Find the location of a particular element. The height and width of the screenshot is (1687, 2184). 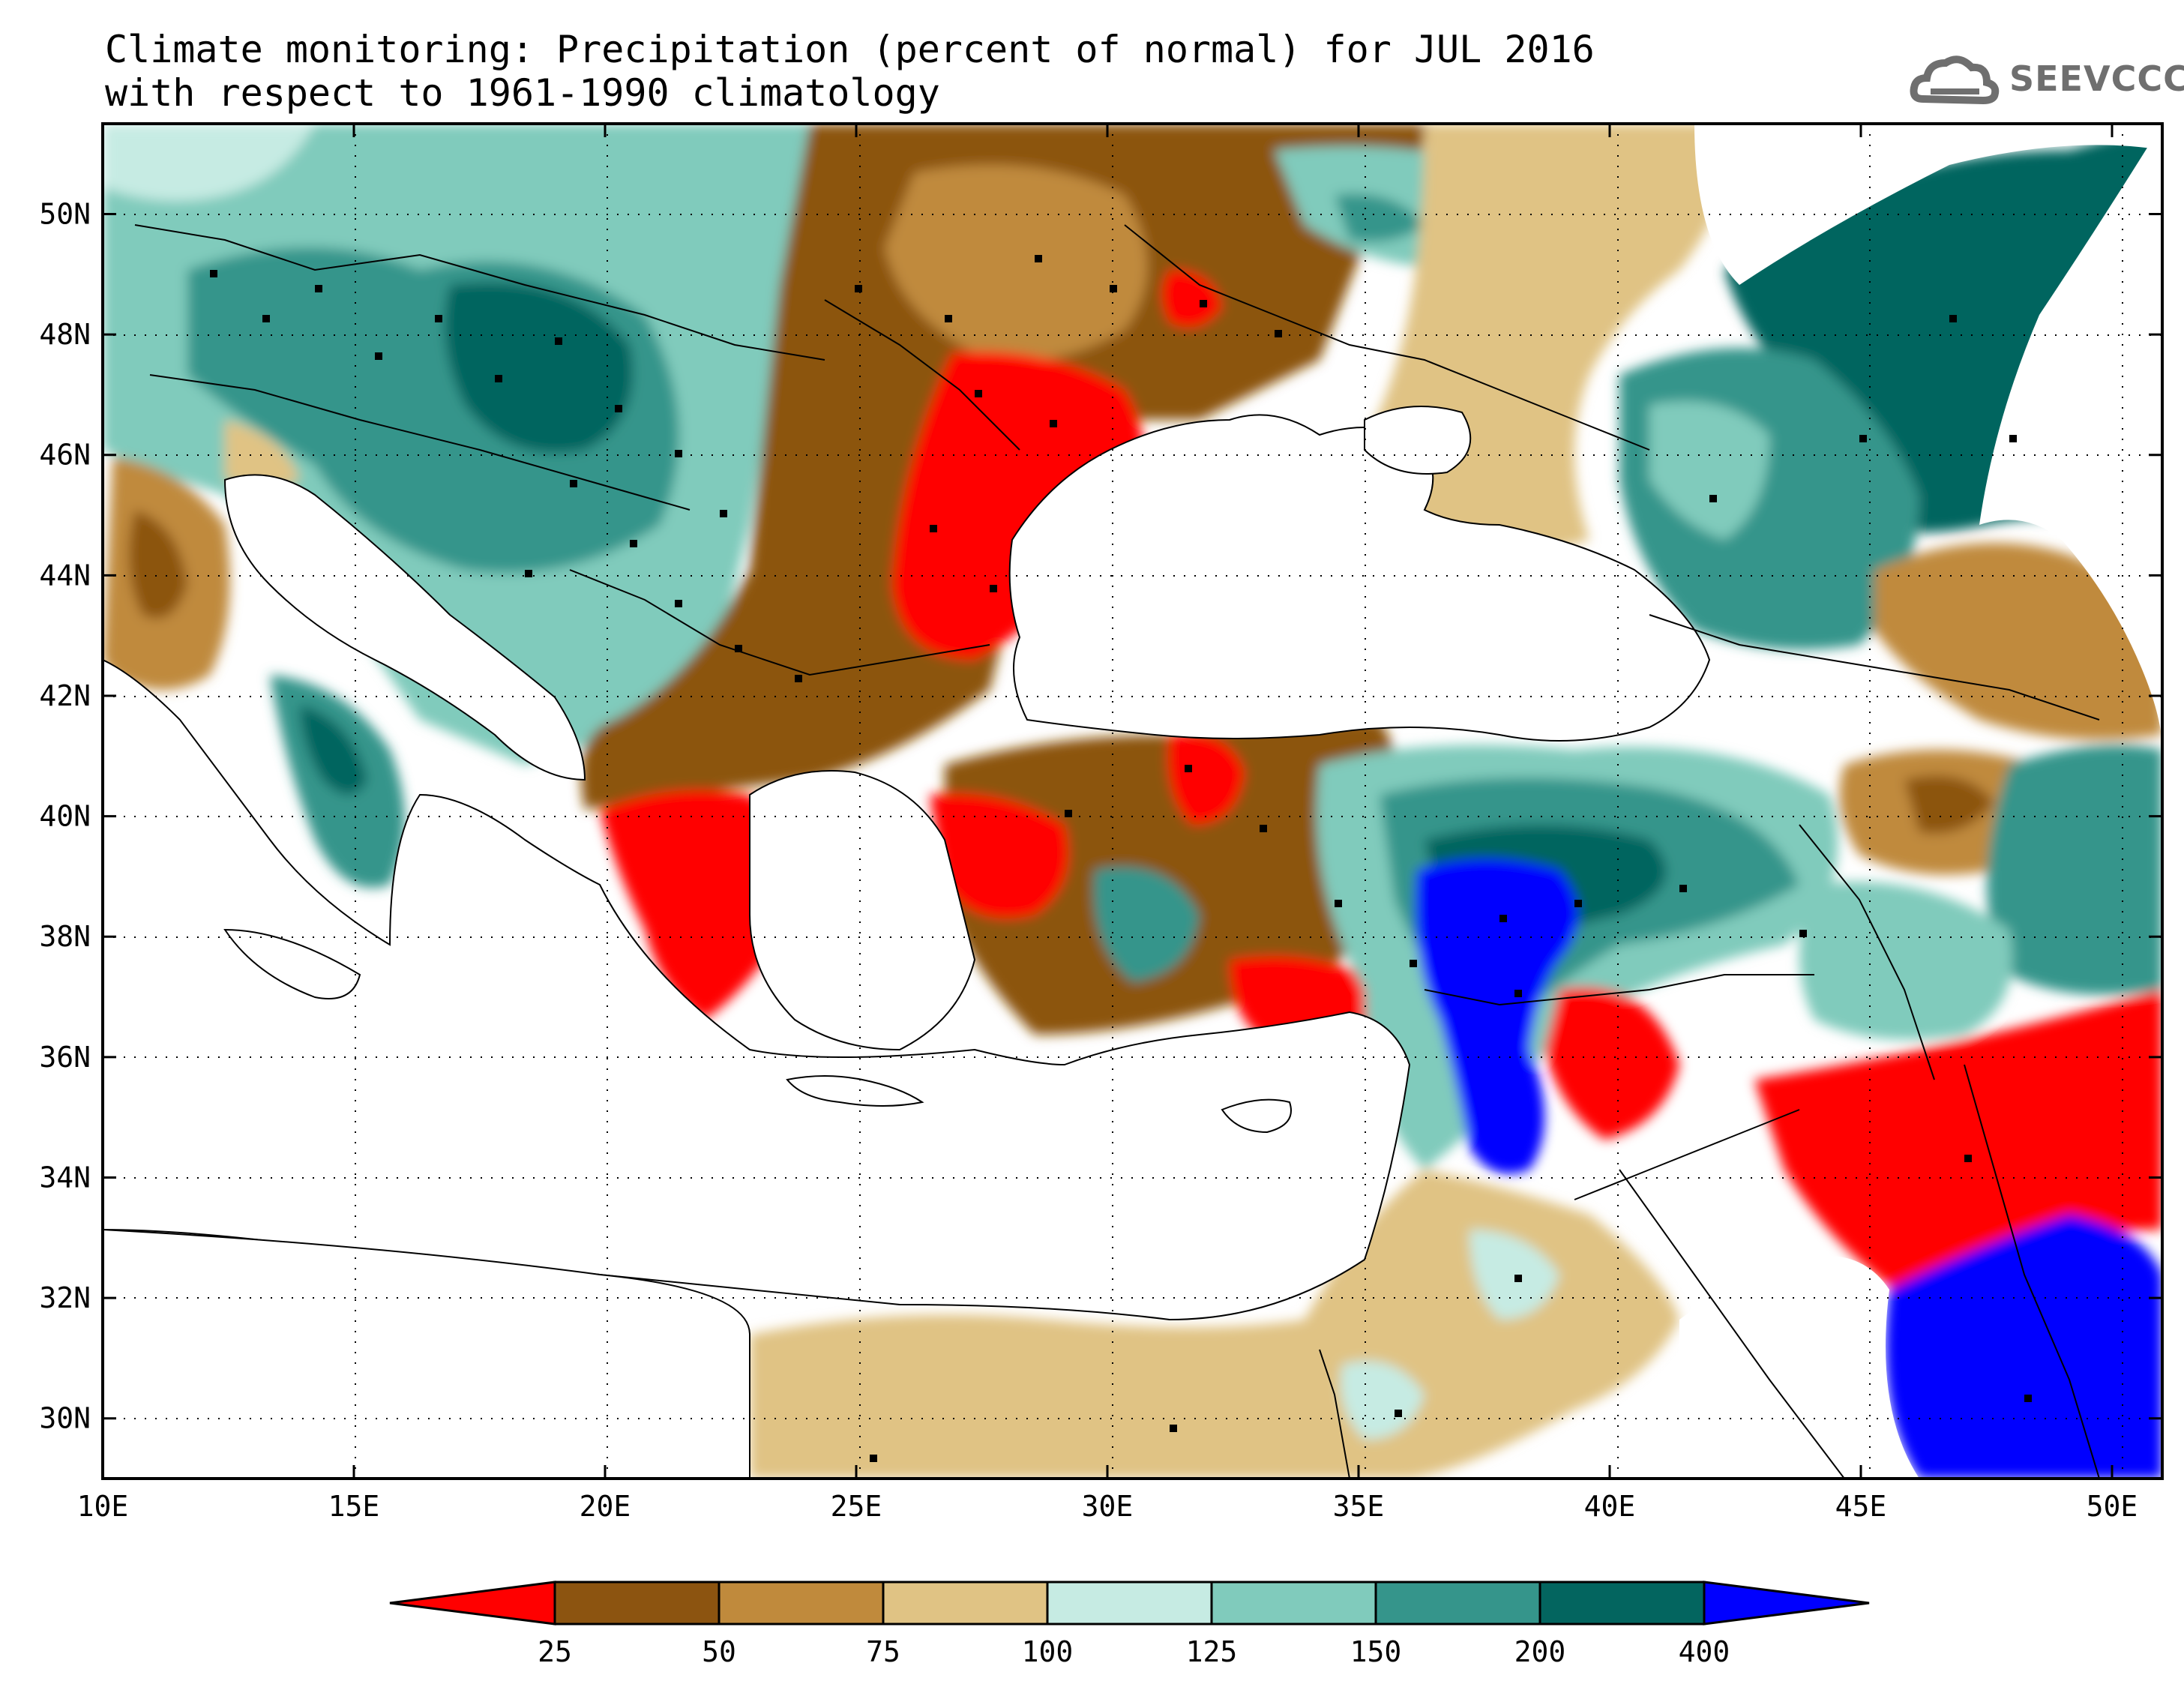

lat-tick-label: 44N is located at coordinates (65, 575).